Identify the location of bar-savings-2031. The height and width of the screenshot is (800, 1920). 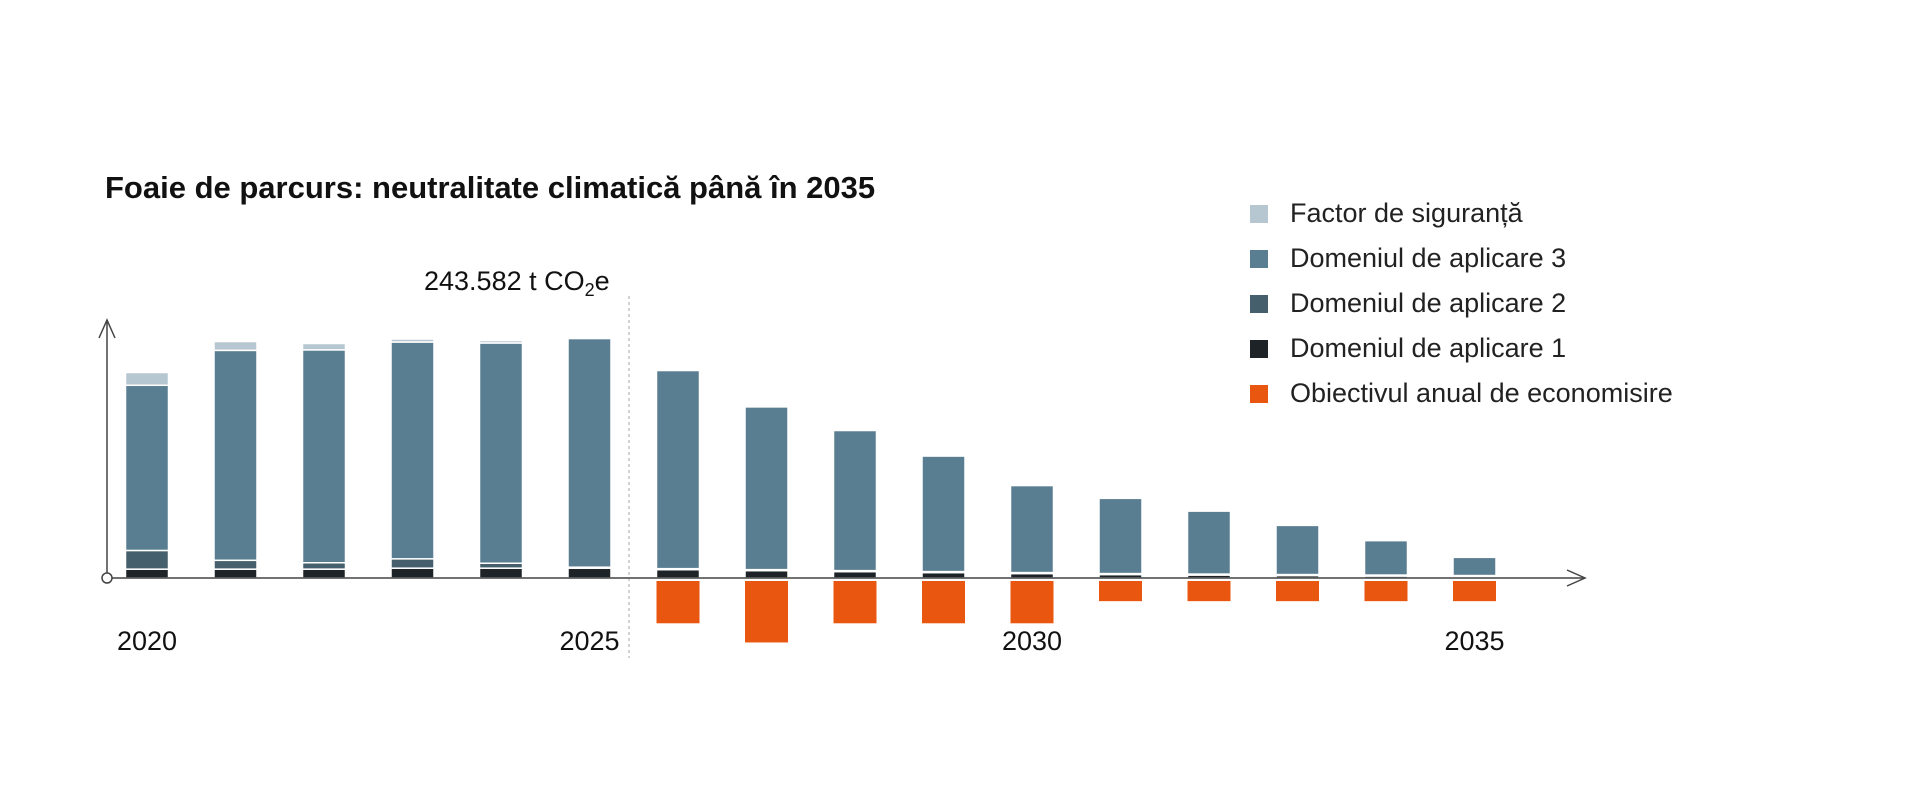
(1120, 591).